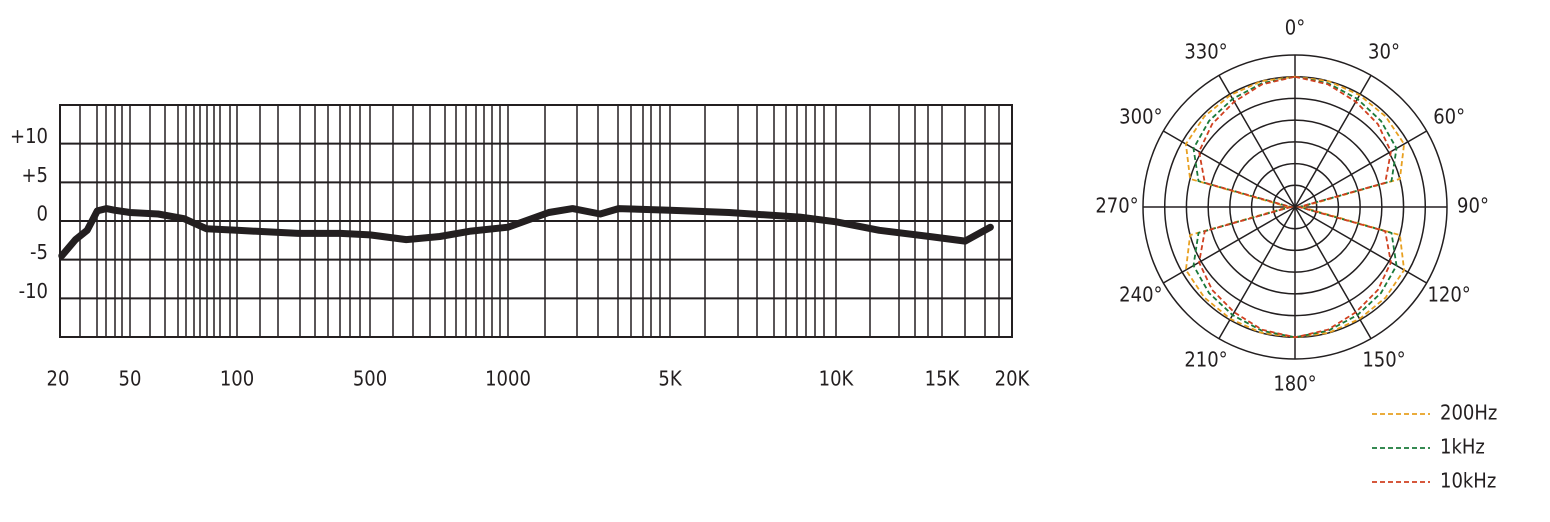 Image resolution: width=1550 pixels, height=522 pixels. What do you see at coordinates (1383, 360) in the screenshot?
I see `angle-label: 150°` at bounding box center [1383, 360].